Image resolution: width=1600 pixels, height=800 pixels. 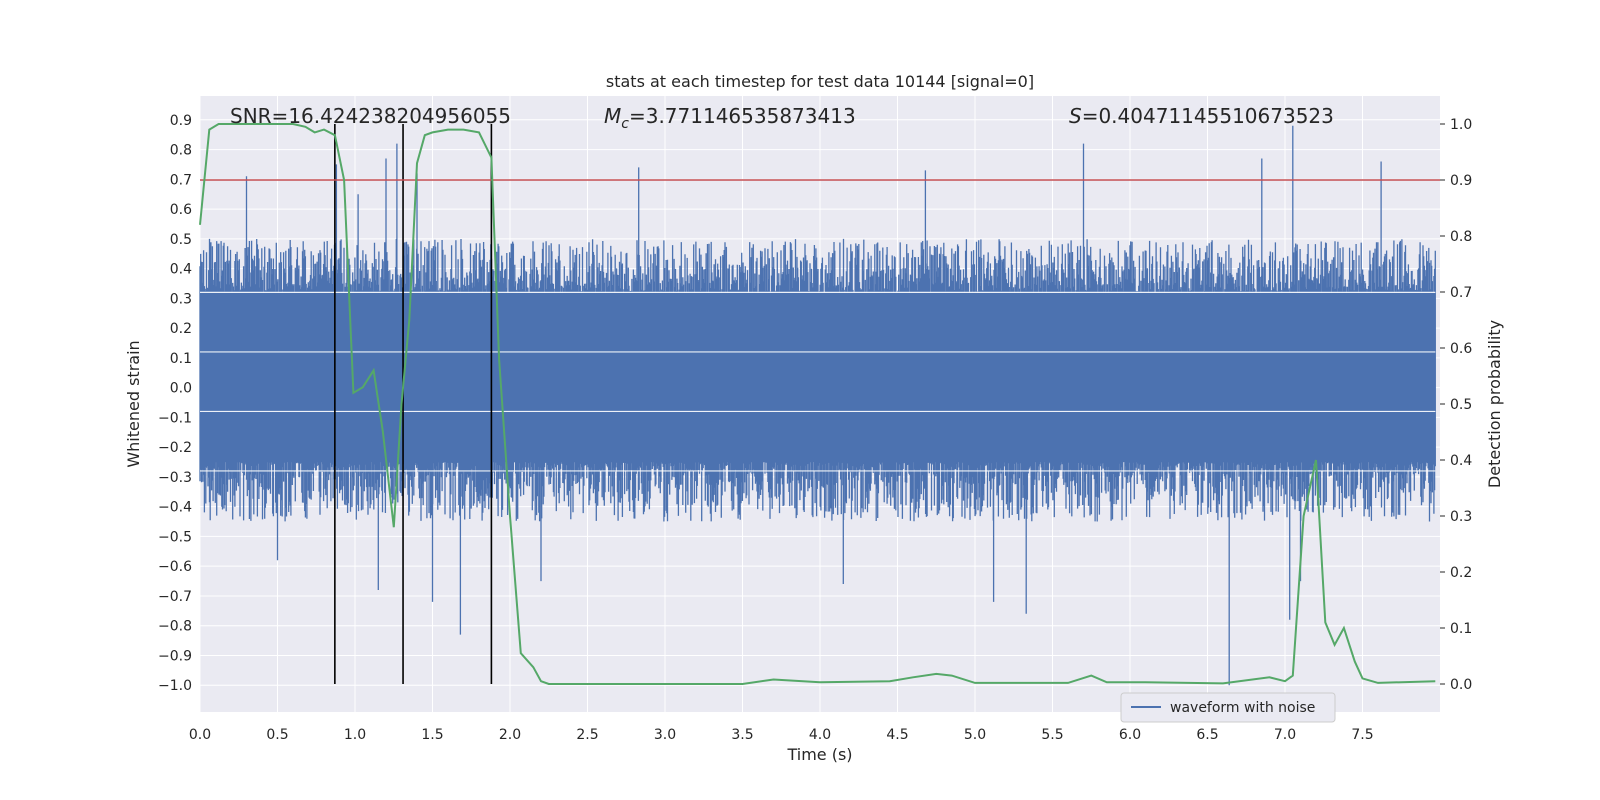 I want to click on snr-prefix: SNR=, so click(x=259, y=116).